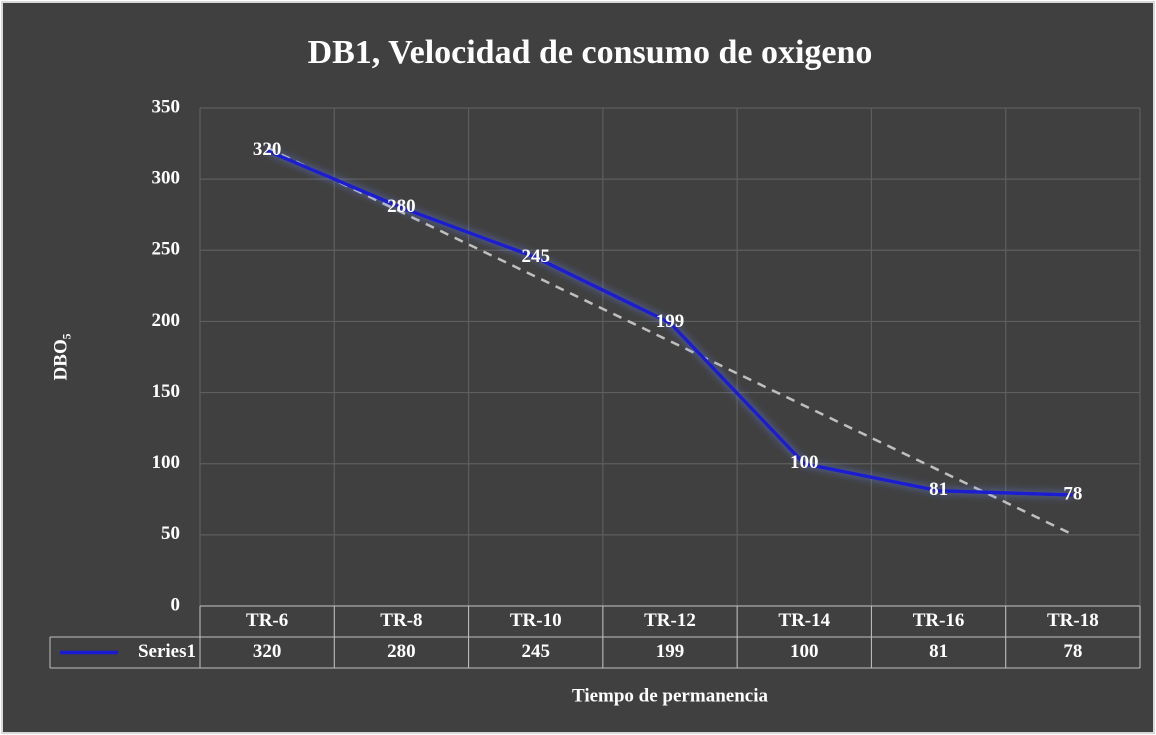  What do you see at coordinates (401, 206) in the screenshot?
I see `data-label: 280` at bounding box center [401, 206].